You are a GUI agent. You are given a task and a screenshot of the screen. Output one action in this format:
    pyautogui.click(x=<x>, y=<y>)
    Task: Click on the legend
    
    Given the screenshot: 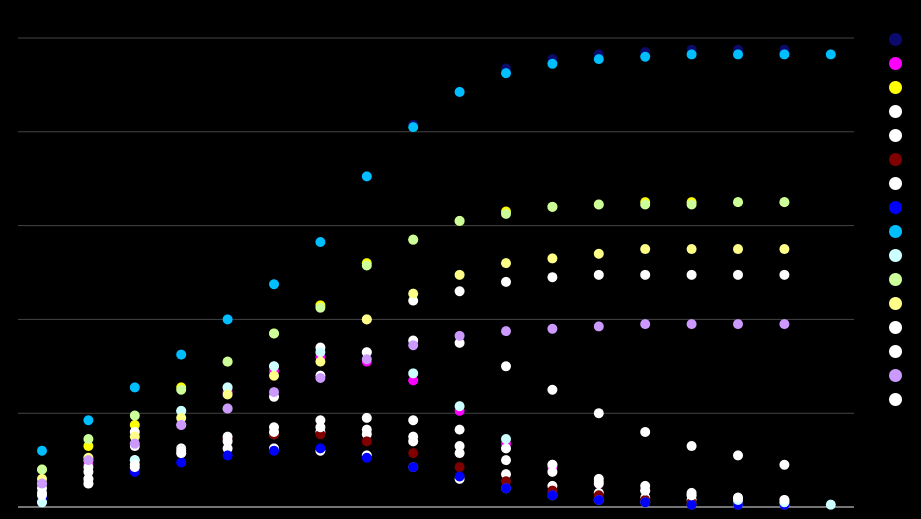 What is the action you would take?
    pyautogui.click(x=898, y=222)
    